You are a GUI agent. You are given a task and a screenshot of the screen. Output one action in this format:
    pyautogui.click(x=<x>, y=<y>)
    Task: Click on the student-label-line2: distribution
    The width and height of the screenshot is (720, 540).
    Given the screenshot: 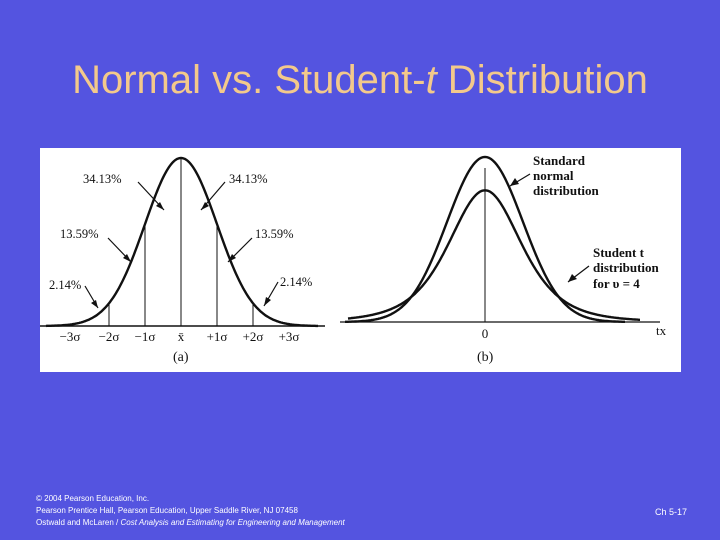 What is the action you would take?
    pyautogui.click(x=626, y=267)
    